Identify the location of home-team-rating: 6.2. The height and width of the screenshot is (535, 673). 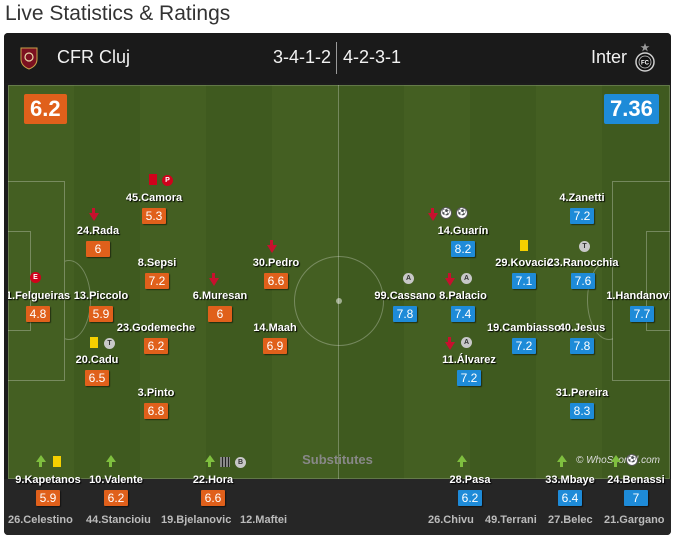
(45, 109).